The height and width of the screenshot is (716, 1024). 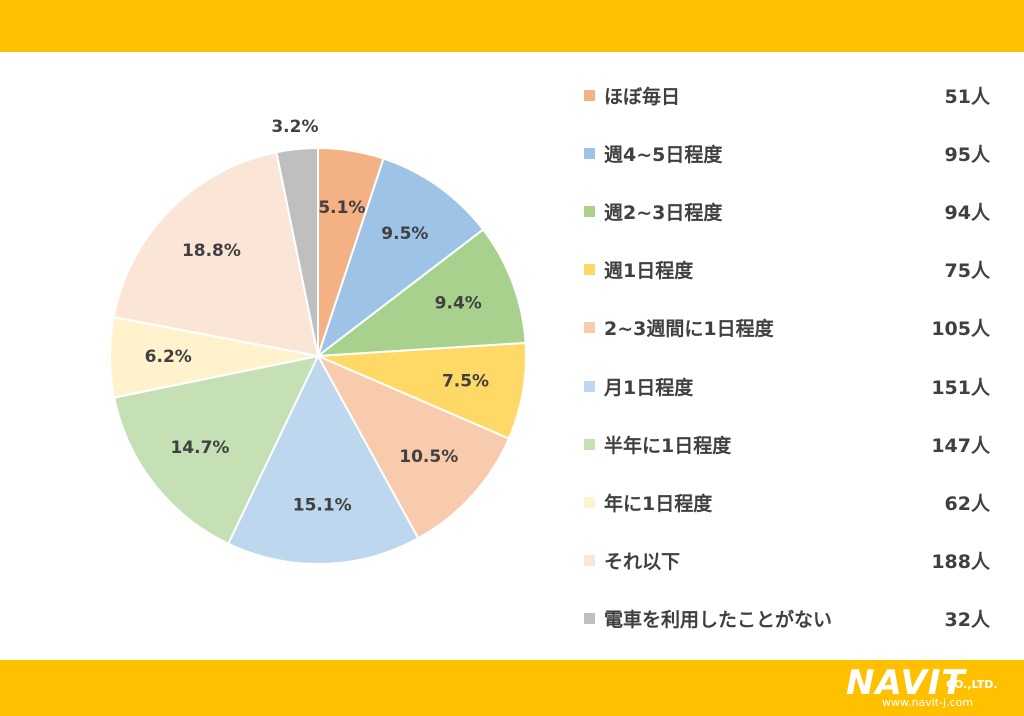 I want to click on legend-count: 188人, so click(x=960, y=562).